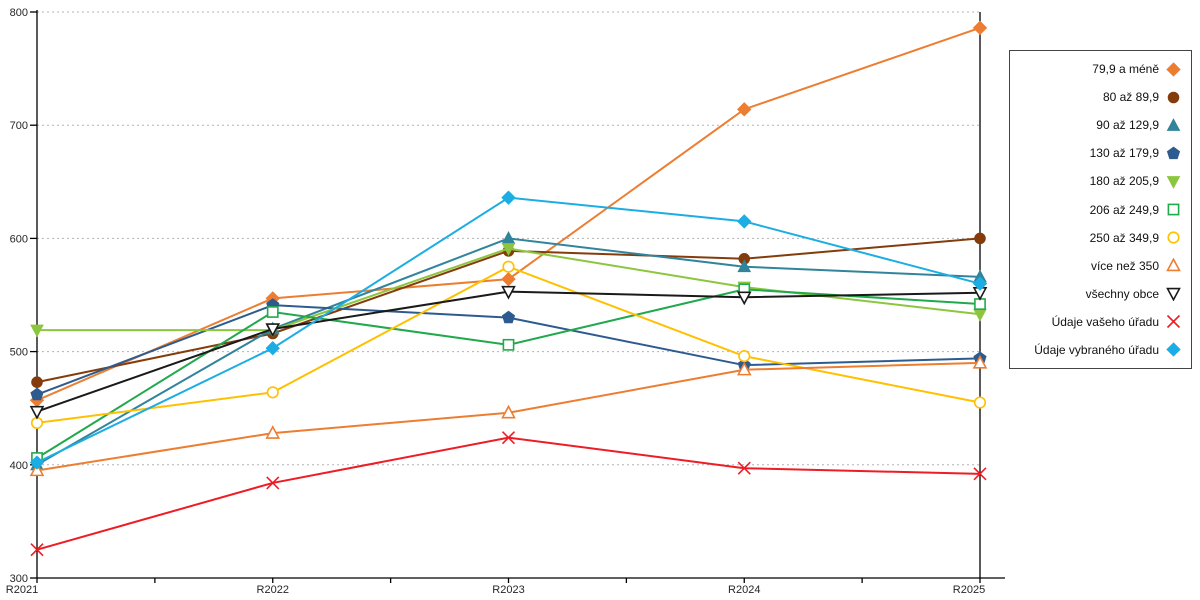 The image size is (1200, 600). I want to click on x-tick-label: R2021, so click(22, 590).